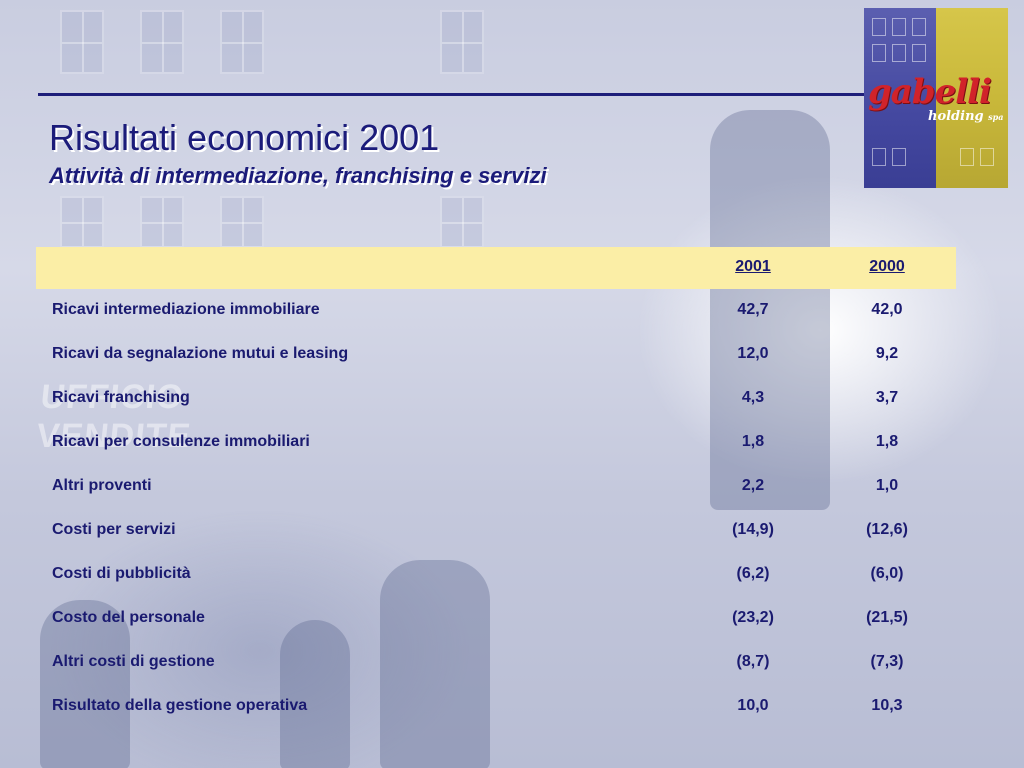 The height and width of the screenshot is (768, 1024). I want to click on logo-blue-panel, so click(900, 98).